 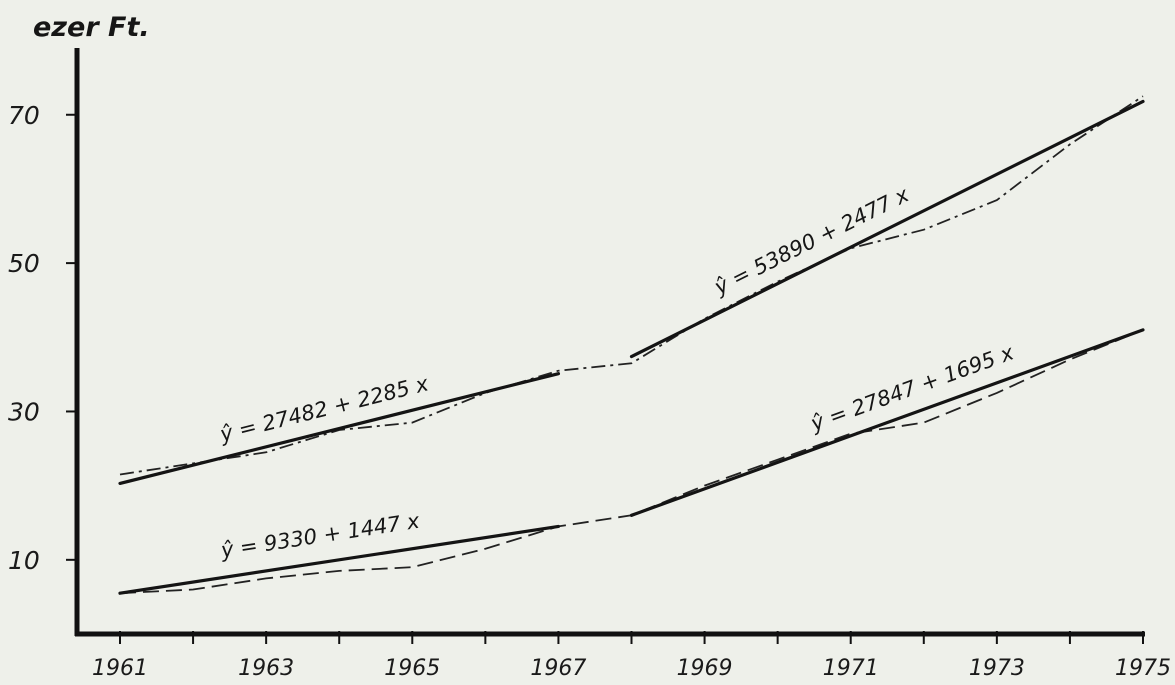 What do you see at coordinates (43, 338) in the screenshot?
I see `y-ticks: 10 30 50 70` at bounding box center [43, 338].